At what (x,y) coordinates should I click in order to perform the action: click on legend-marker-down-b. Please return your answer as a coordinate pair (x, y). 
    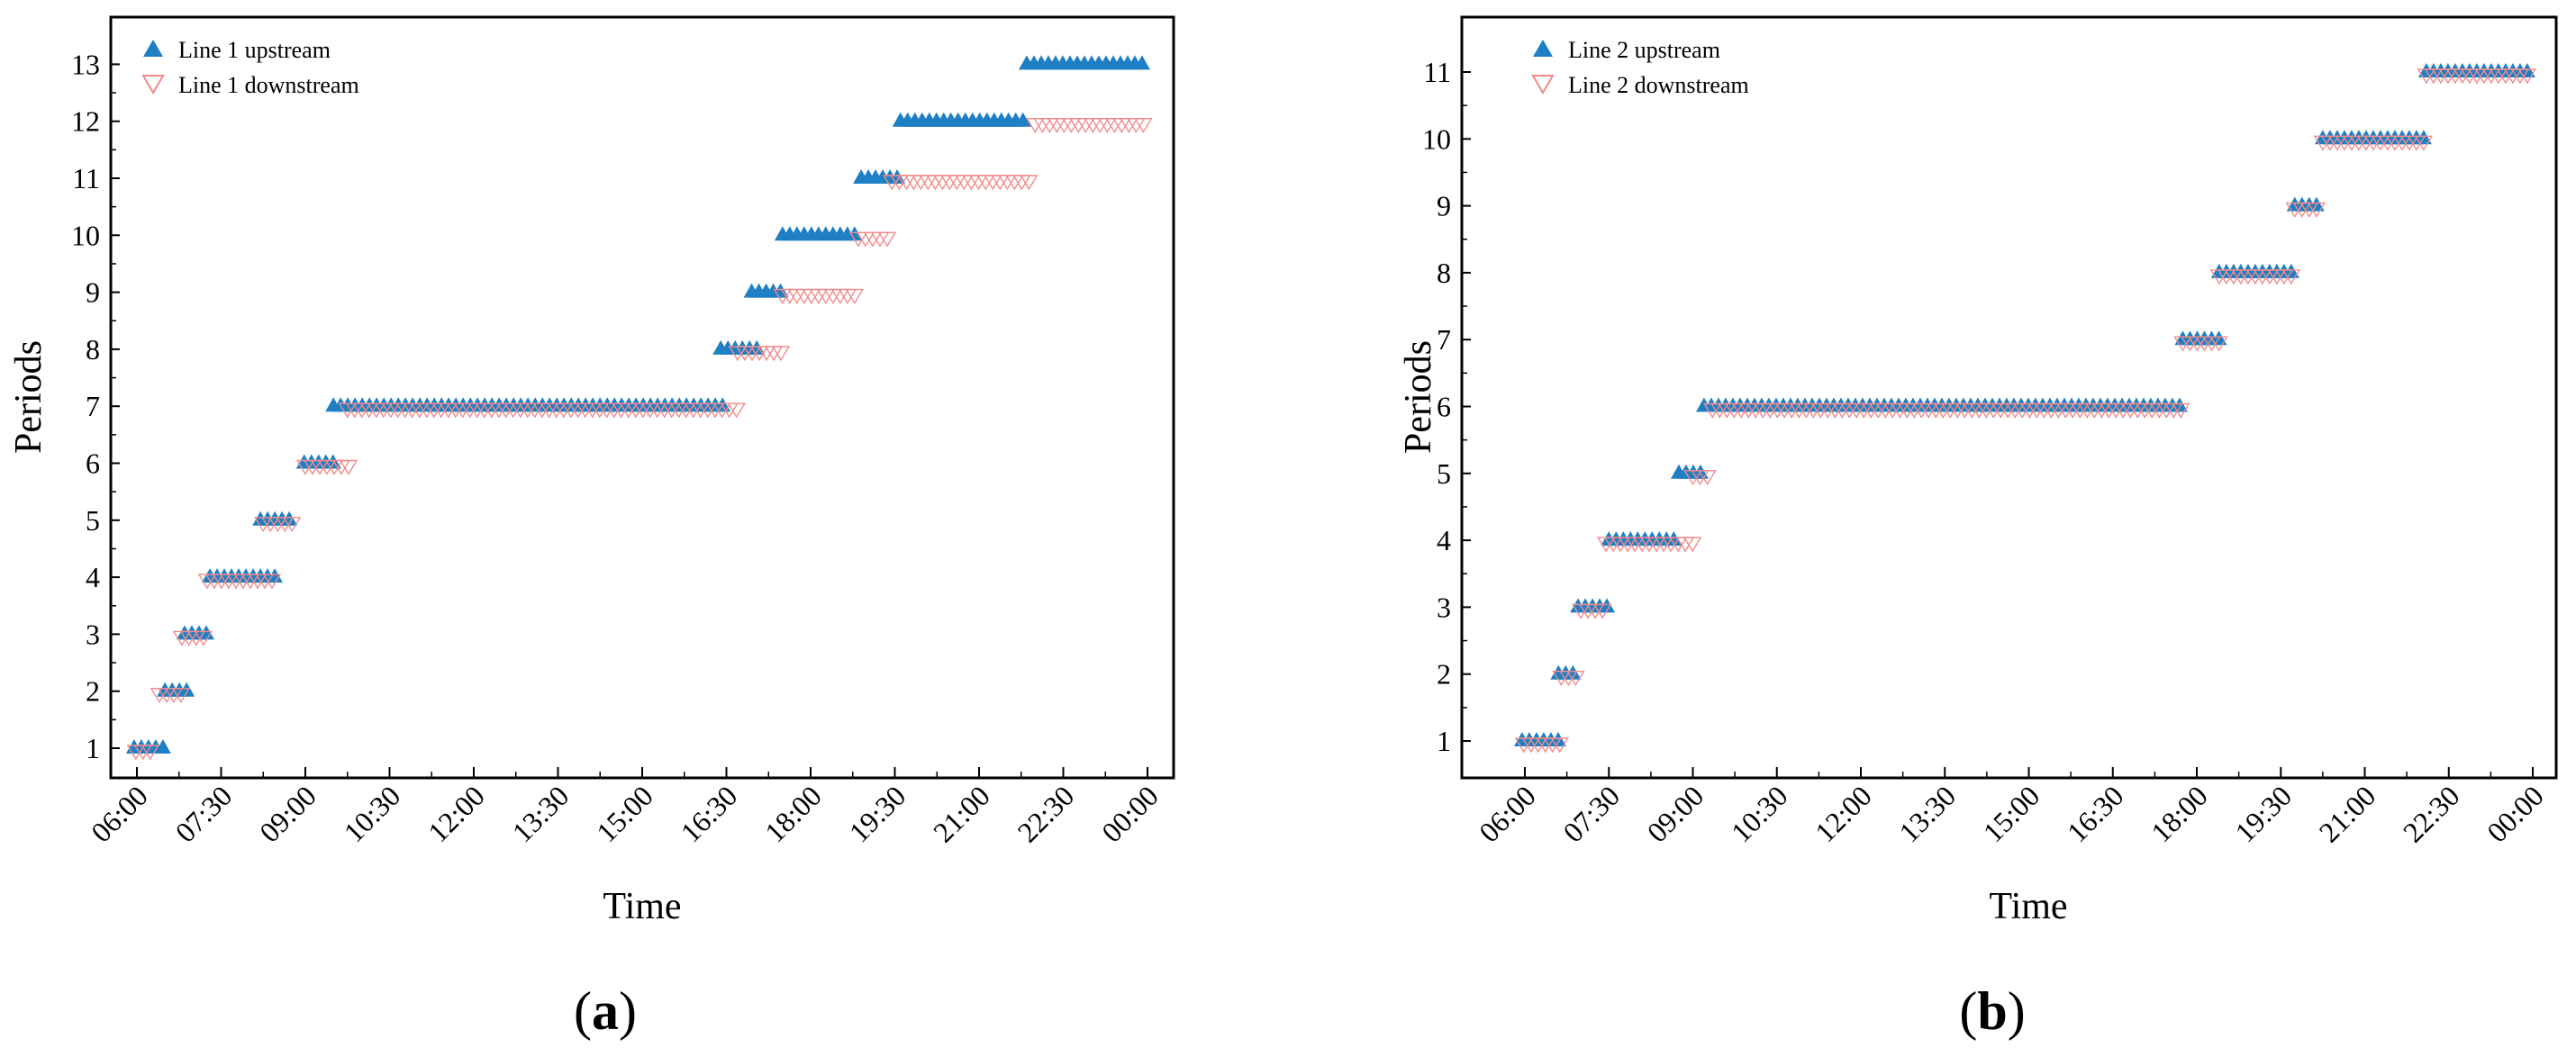
    Looking at the image, I should click on (1543, 85).